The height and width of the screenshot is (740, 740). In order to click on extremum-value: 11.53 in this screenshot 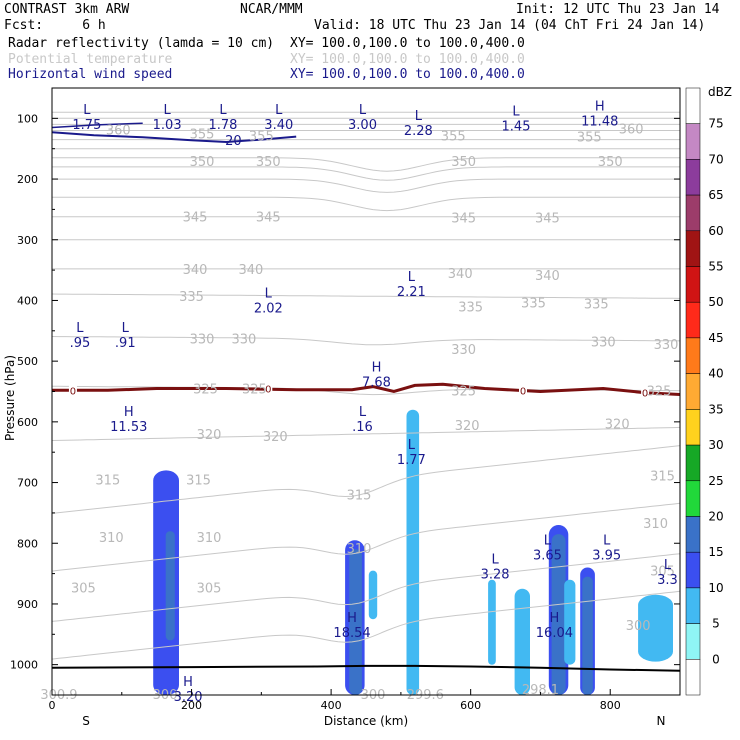, I will do `click(128, 427)`.